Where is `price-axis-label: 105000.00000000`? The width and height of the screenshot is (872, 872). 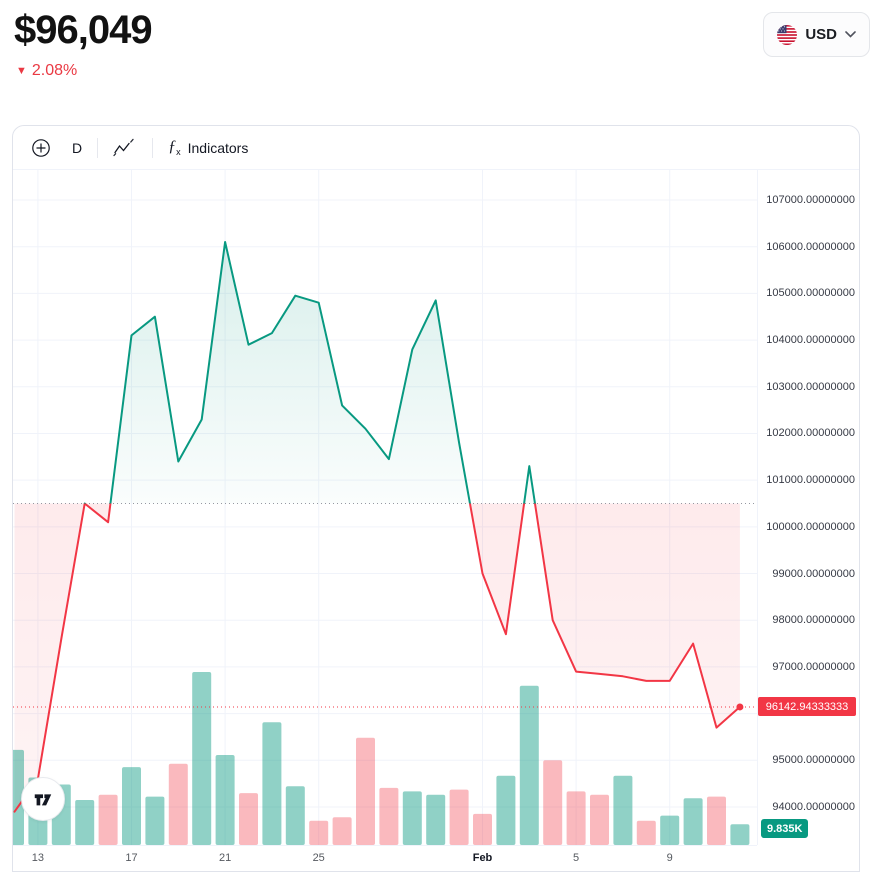 price-axis-label: 105000.00000000 is located at coordinates (810, 293).